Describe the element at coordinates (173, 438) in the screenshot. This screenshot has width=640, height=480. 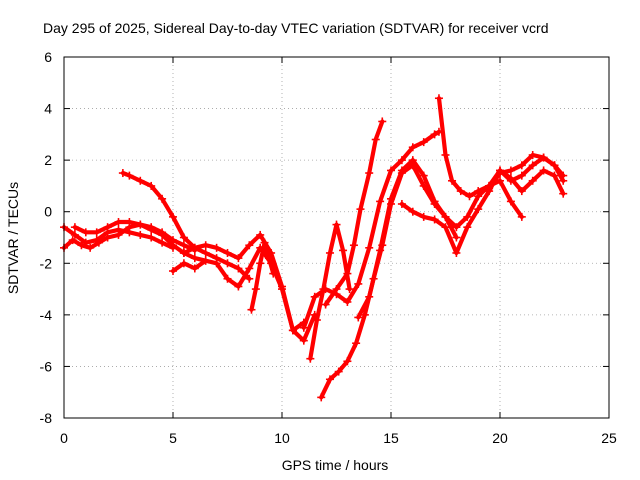
I see `x-tick-label: 5` at that location.